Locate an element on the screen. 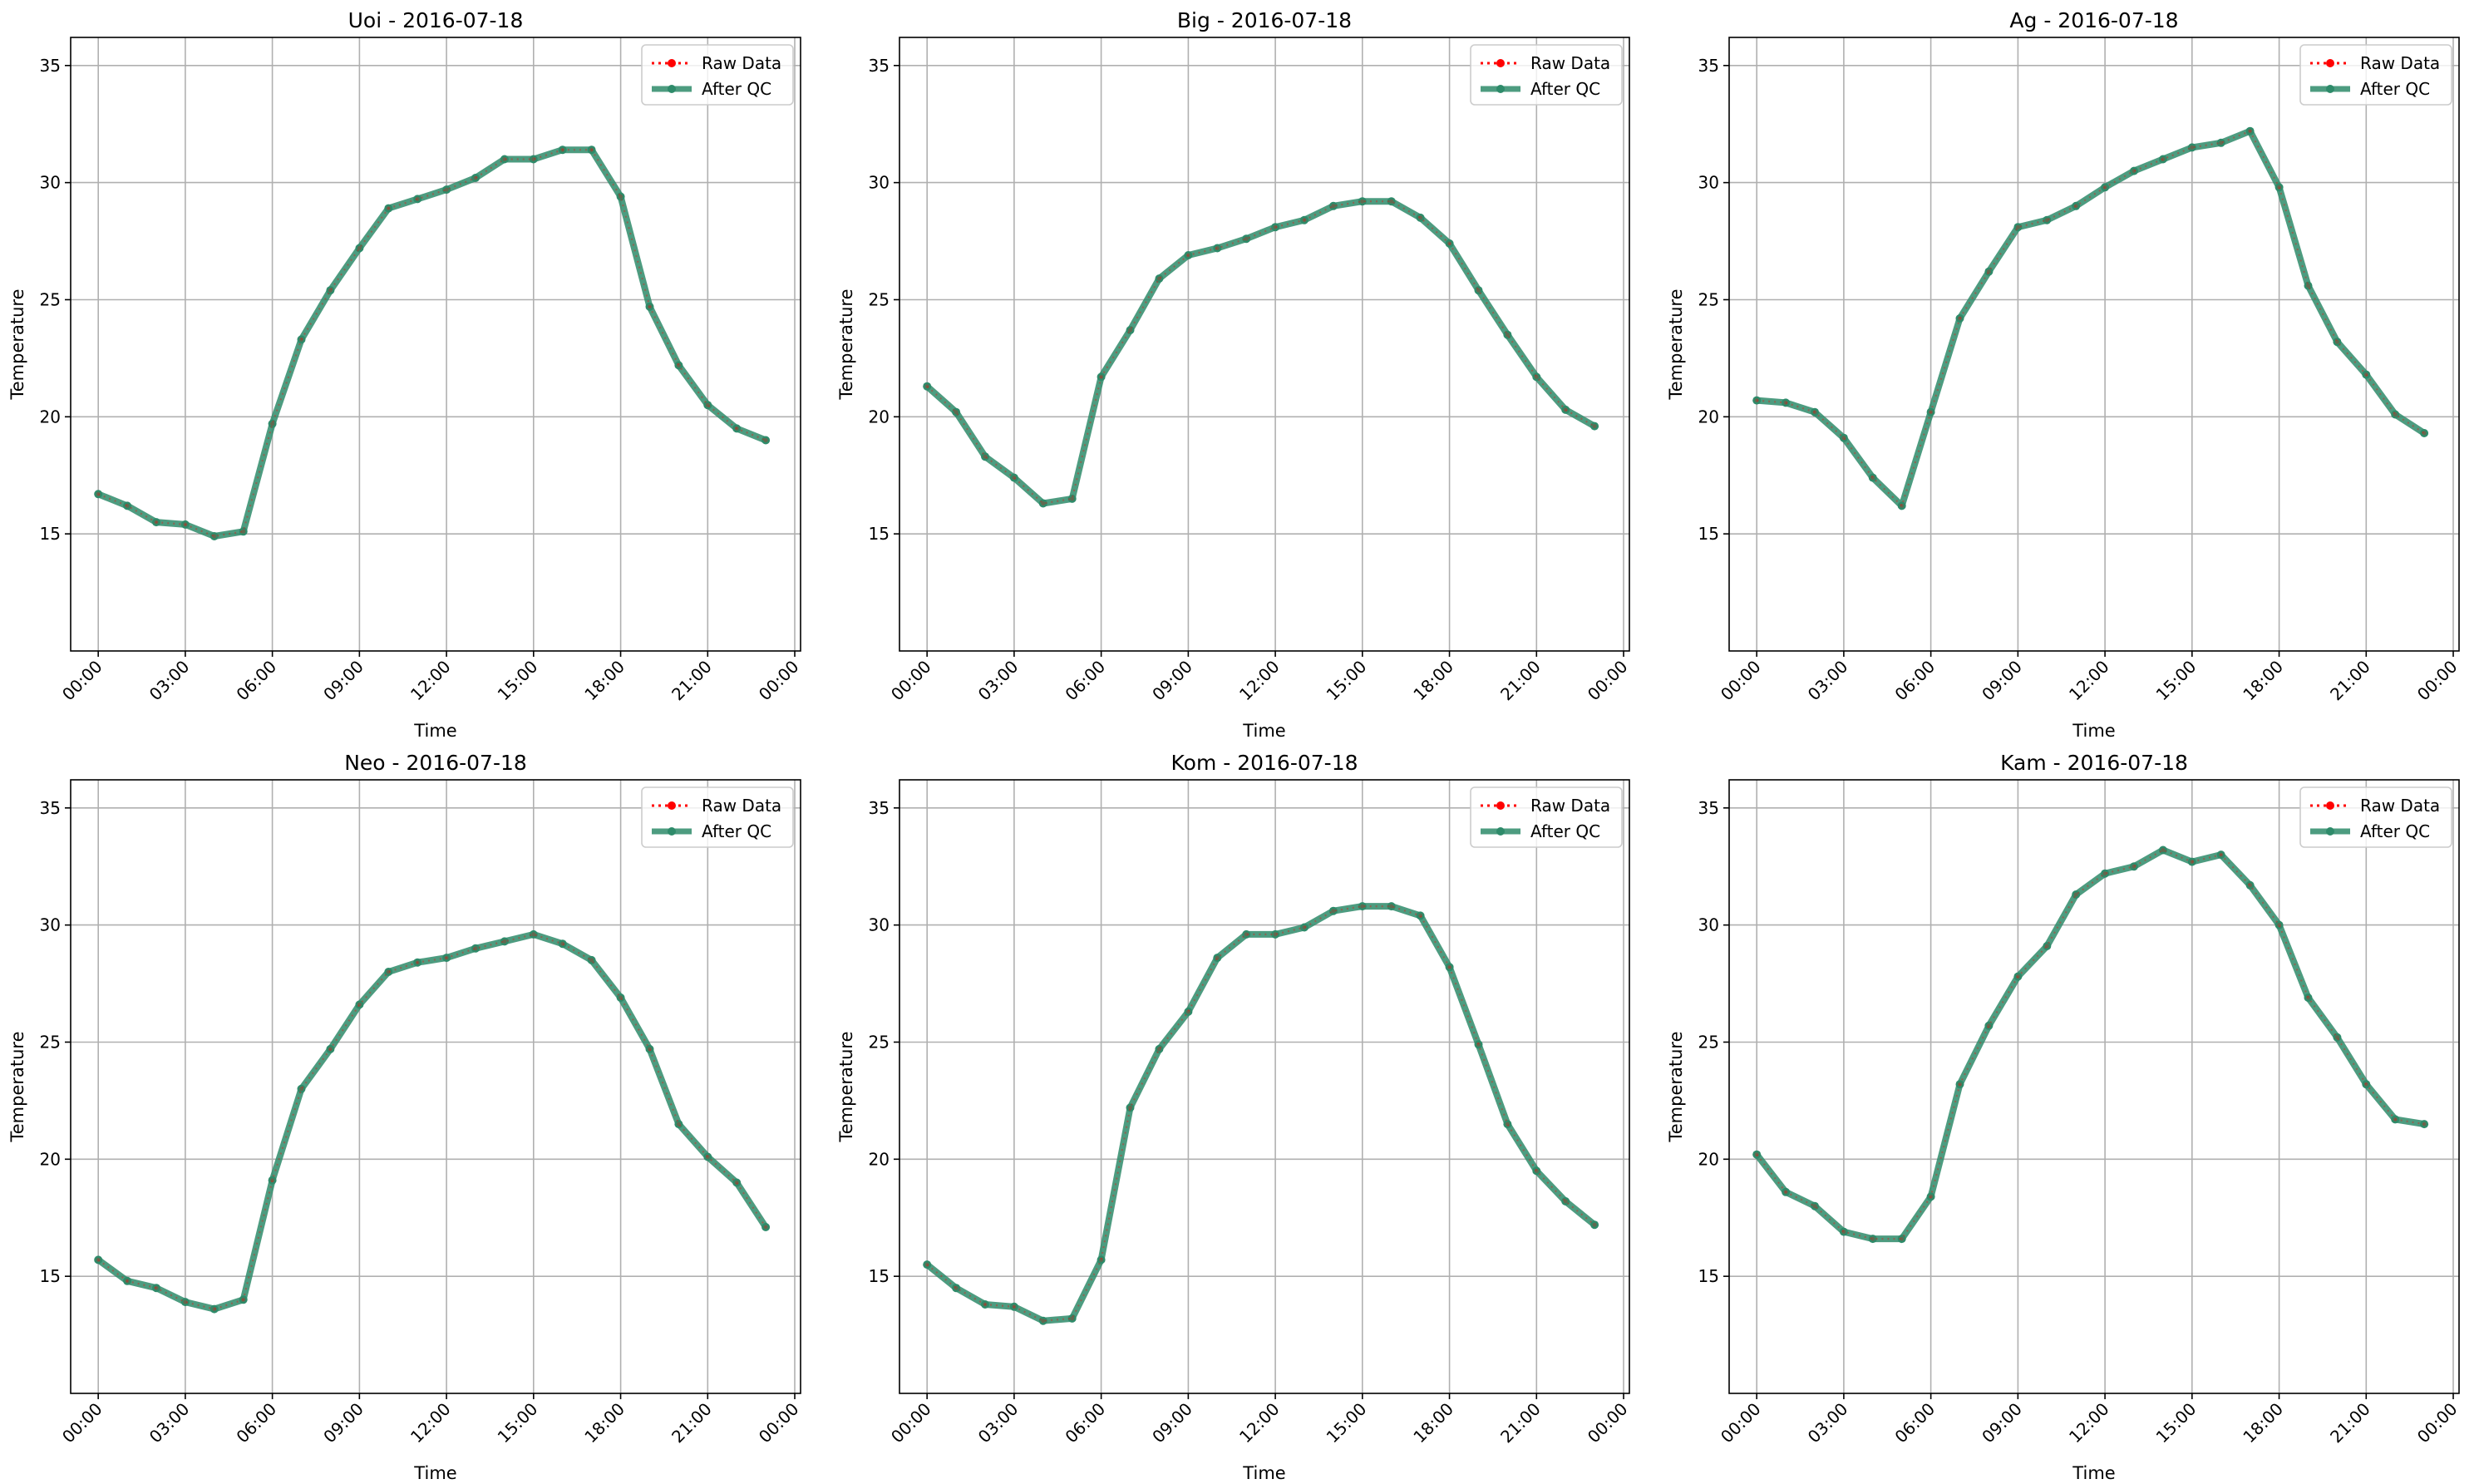  plot-area is located at coordinates (436, 1086).